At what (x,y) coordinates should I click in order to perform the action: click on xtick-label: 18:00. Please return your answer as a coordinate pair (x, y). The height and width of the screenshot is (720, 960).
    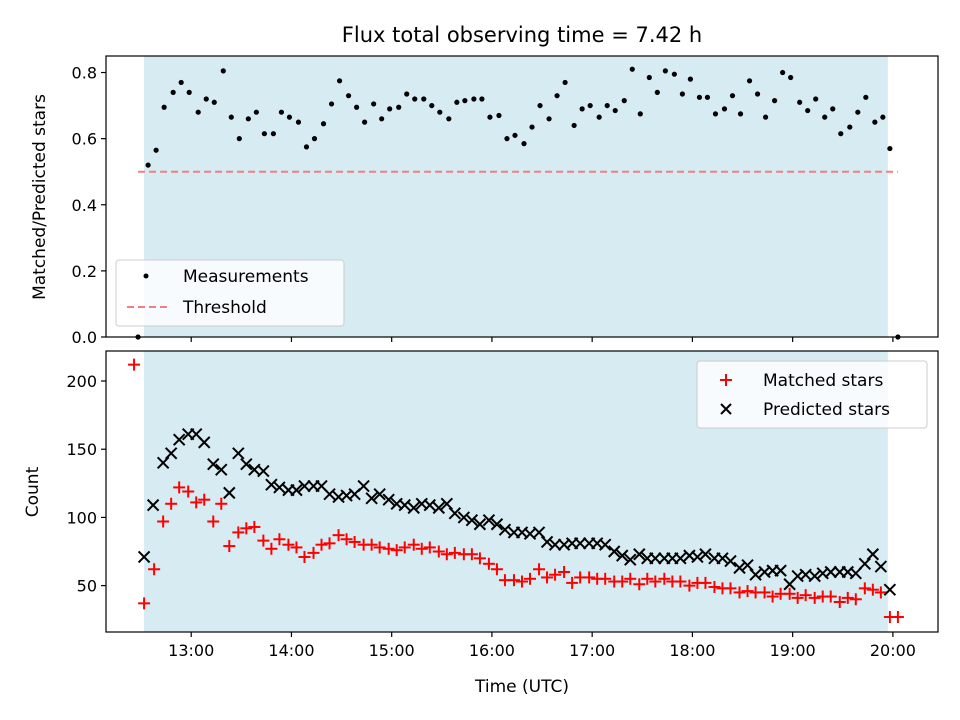
    Looking at the image, I should click on (692, 650).